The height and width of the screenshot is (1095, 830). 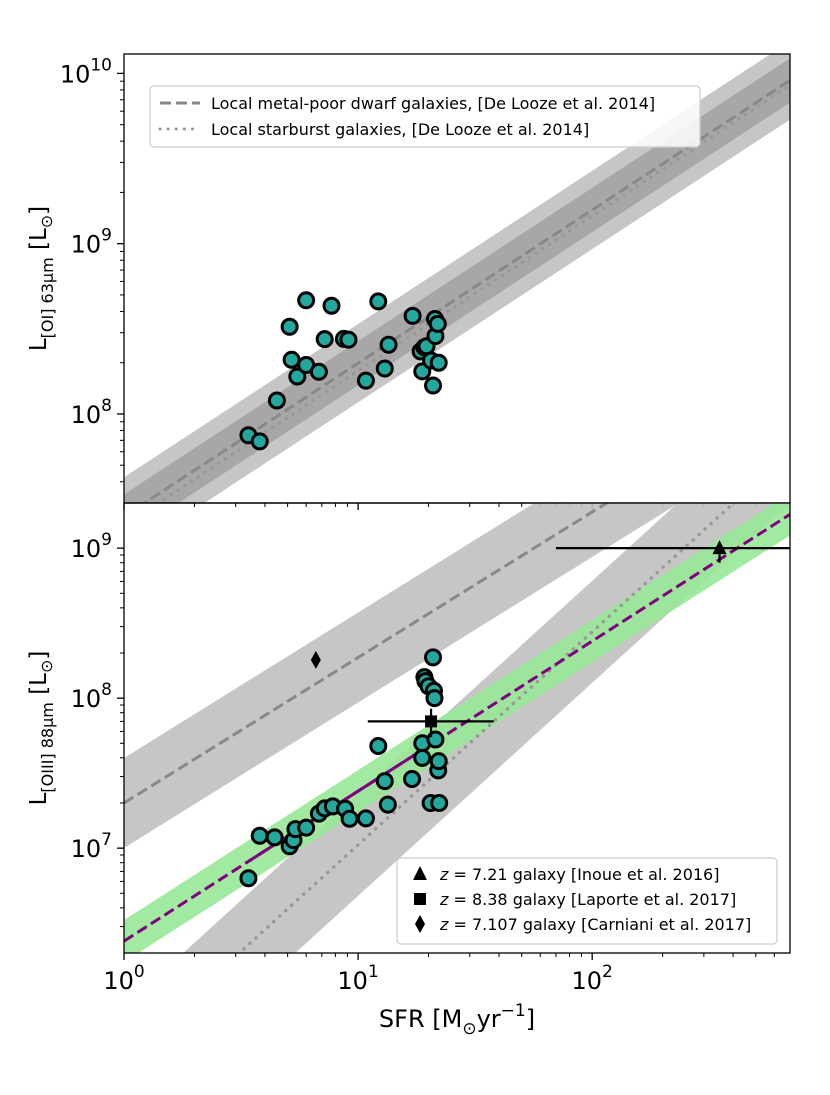 What do you see at coordinates (591, 978) in the screenshot?
I see `bottom-x-tick-label: 10²` at bounding box center [591, 978].